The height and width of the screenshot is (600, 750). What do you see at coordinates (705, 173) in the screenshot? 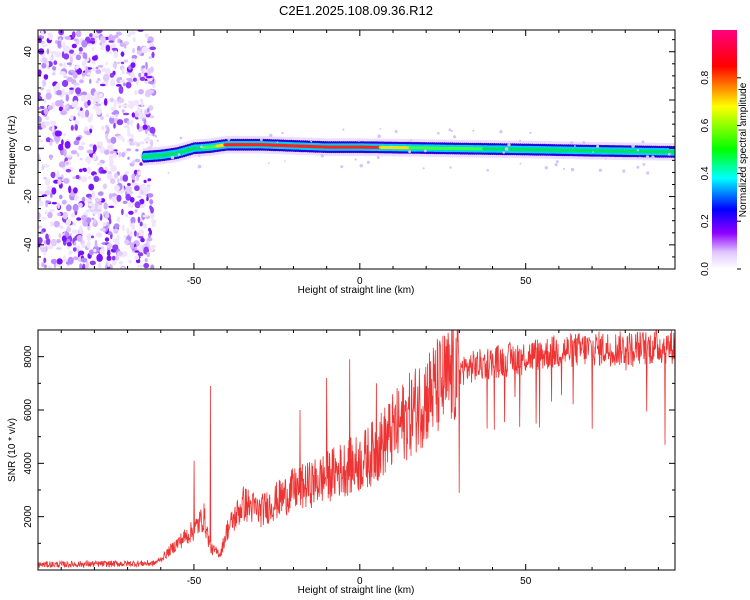
I see `colorbar-tick-label: 0.4` at bounding box center [705, 173].